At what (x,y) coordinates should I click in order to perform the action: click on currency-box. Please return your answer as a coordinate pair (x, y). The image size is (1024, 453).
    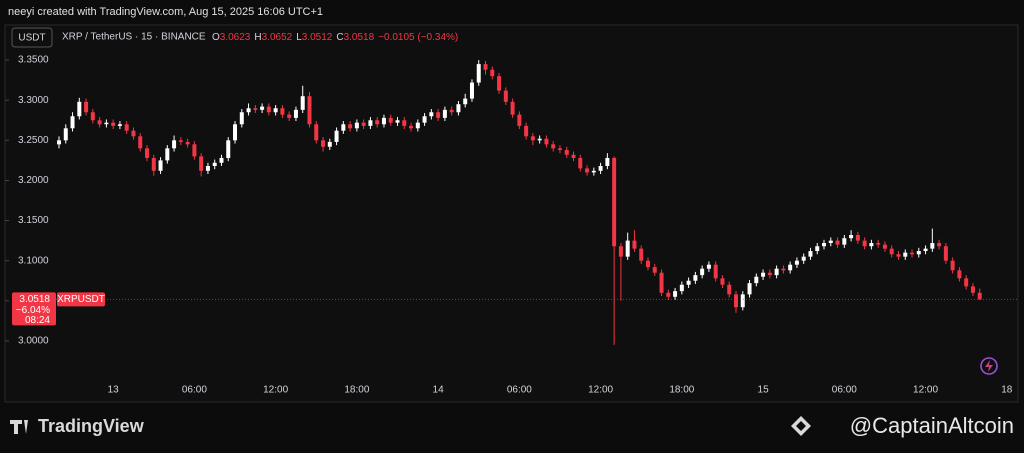
    Looking at the image, I should click on (32, 37).